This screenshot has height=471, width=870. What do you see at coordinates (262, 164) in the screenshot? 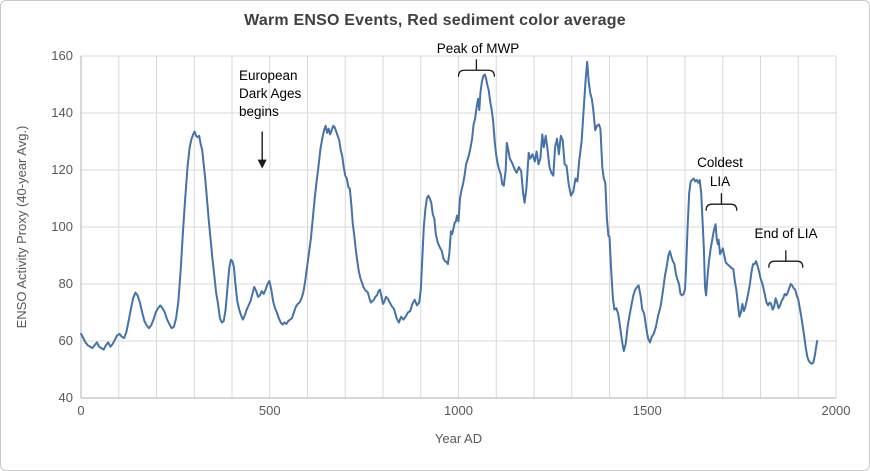
I see `european-dark-ages-arrowhead-icon` at bounding box center [262, 164].